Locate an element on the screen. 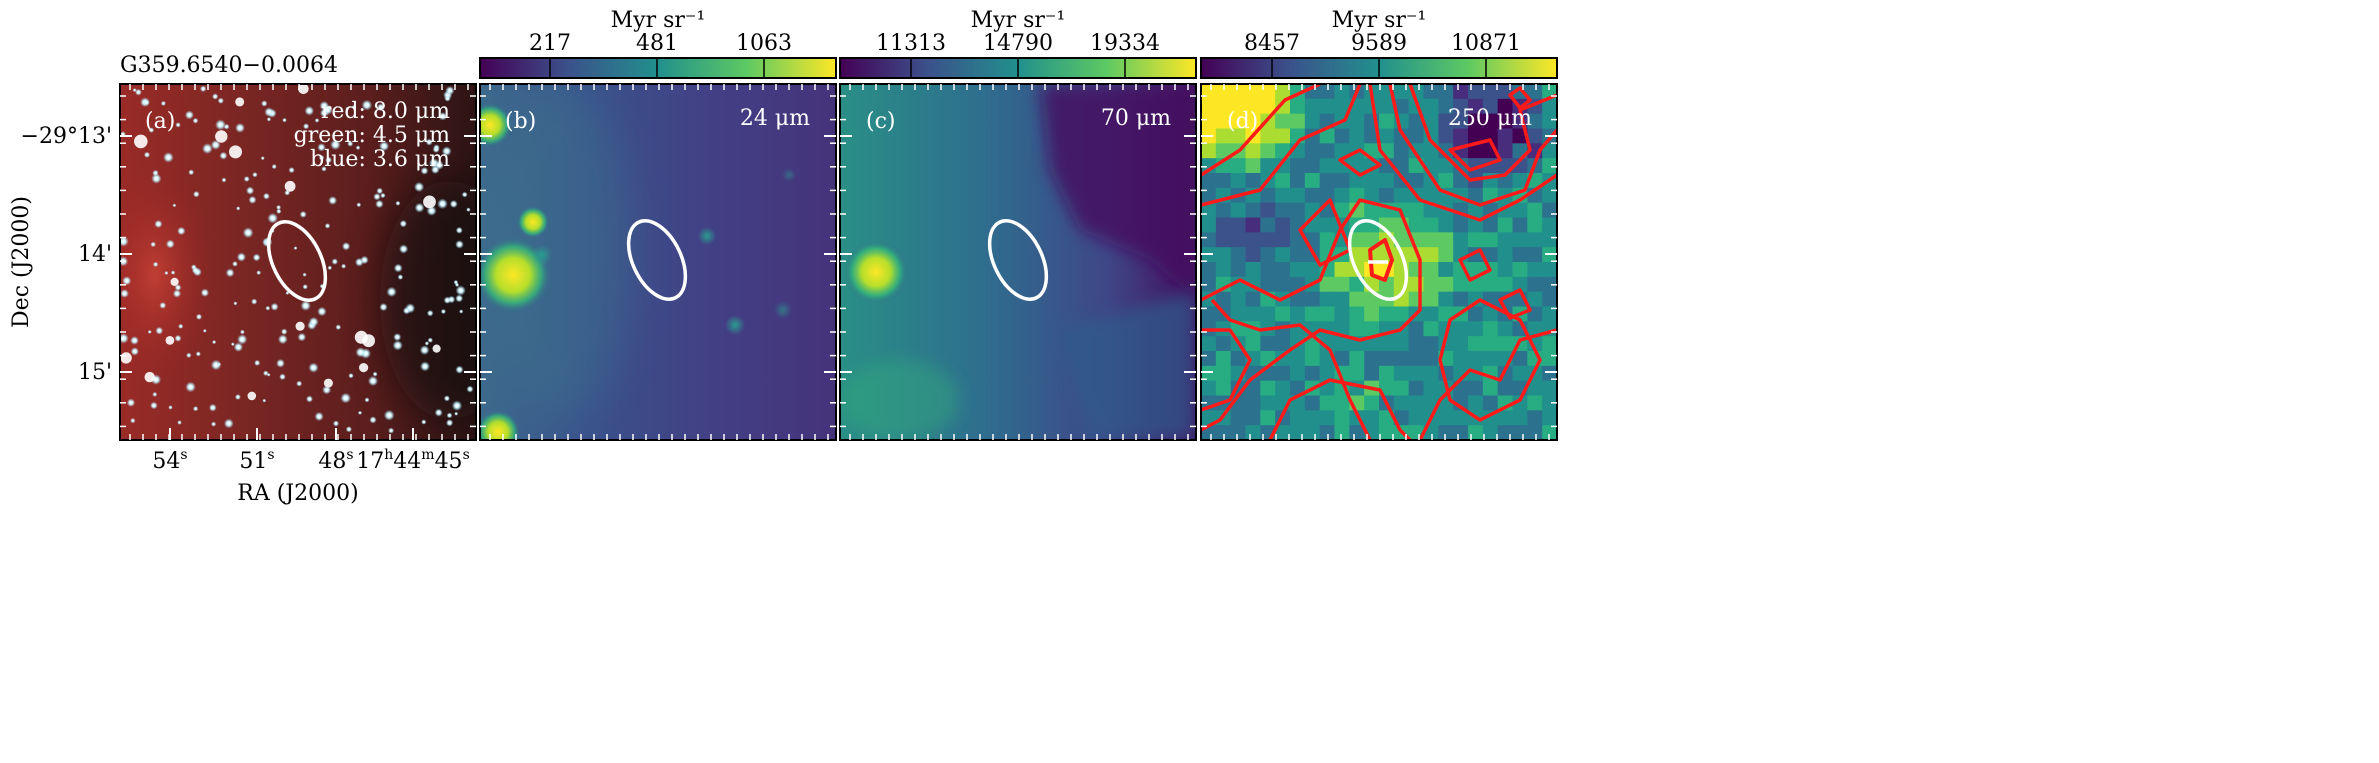 The width and height of the screenshot is (2379, 763). source-ellipses is located at coordinates (837, 260).